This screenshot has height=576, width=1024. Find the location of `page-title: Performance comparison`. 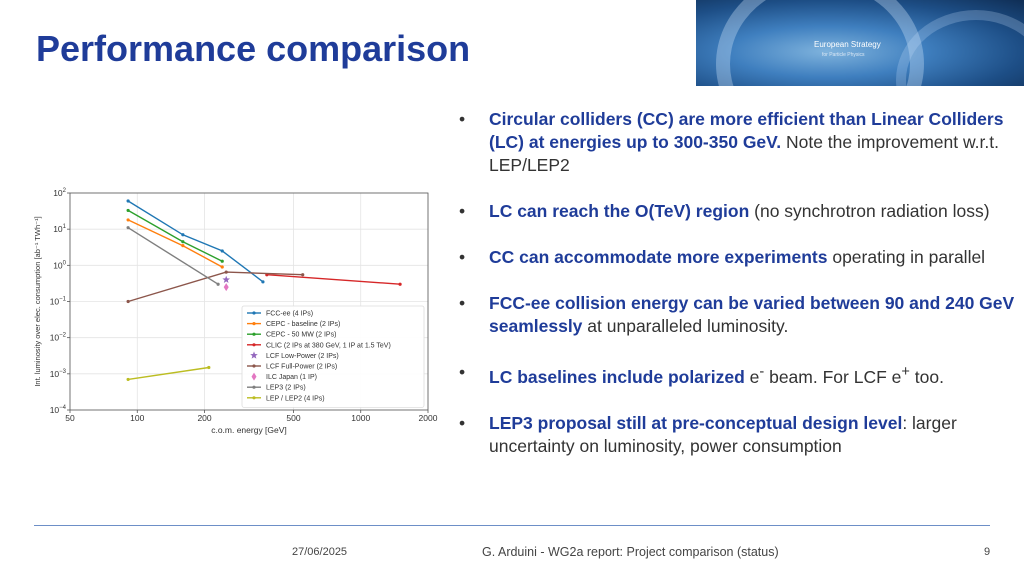

page-title: Performance comparison is located at coordinates (253, 48).